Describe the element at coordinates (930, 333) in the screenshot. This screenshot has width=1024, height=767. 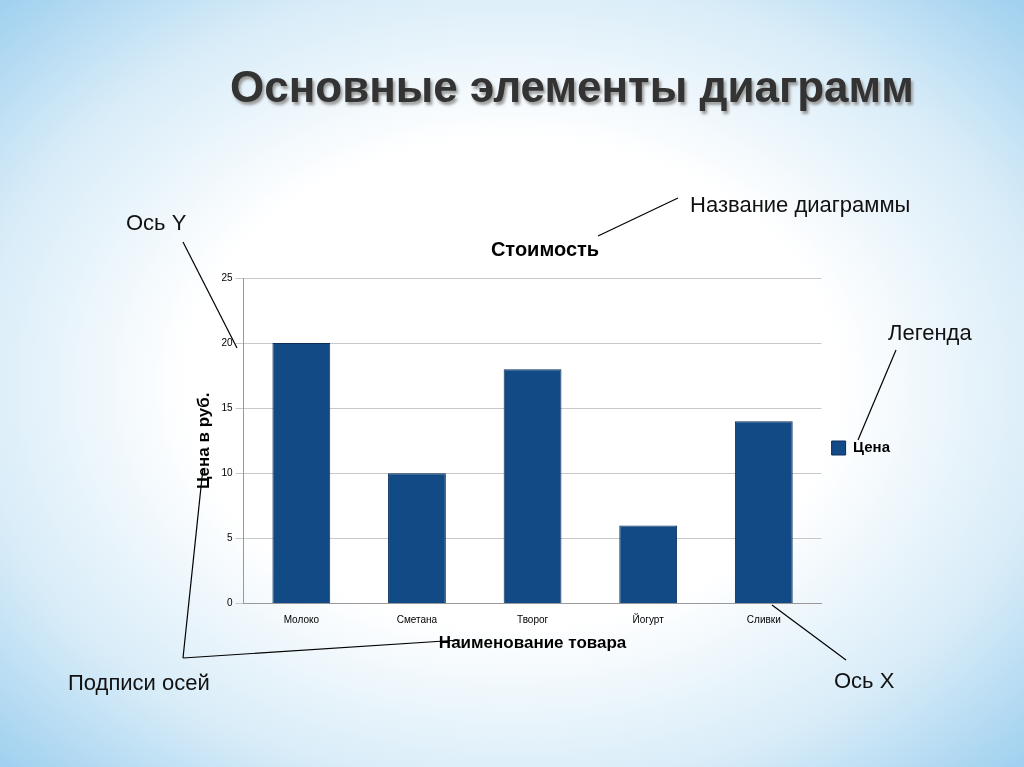
I see `text: Легенда` at that location.